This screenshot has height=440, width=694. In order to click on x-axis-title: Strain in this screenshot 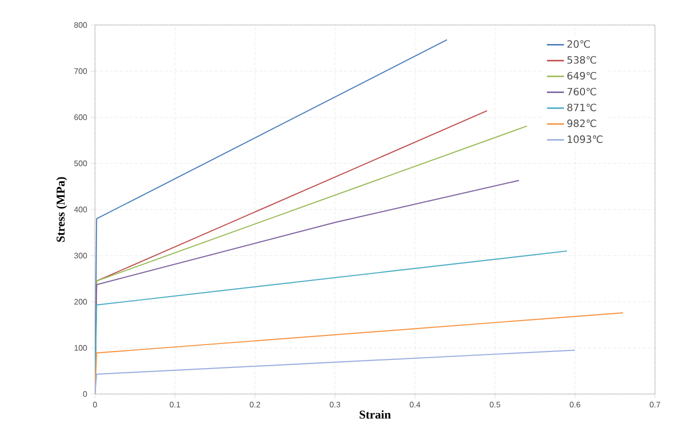, I will do `click(375, 414)`.